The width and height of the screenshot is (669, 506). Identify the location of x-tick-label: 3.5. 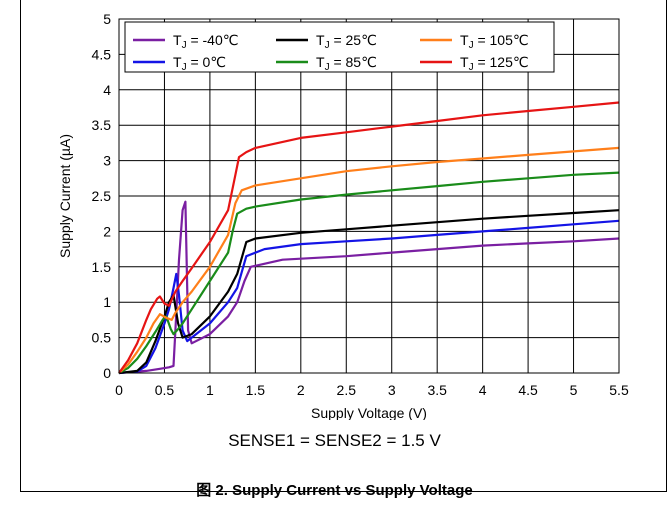
(437, 390).